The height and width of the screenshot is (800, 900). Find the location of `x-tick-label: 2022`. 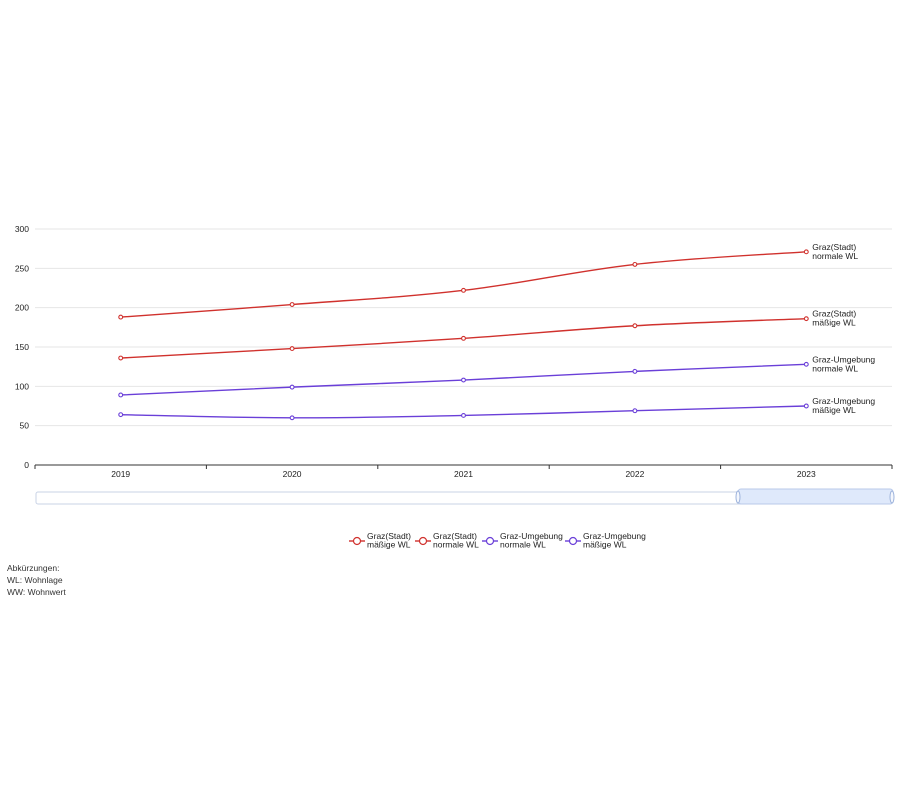

x-tick-label: 2022 is located at coordinates (634, 474).